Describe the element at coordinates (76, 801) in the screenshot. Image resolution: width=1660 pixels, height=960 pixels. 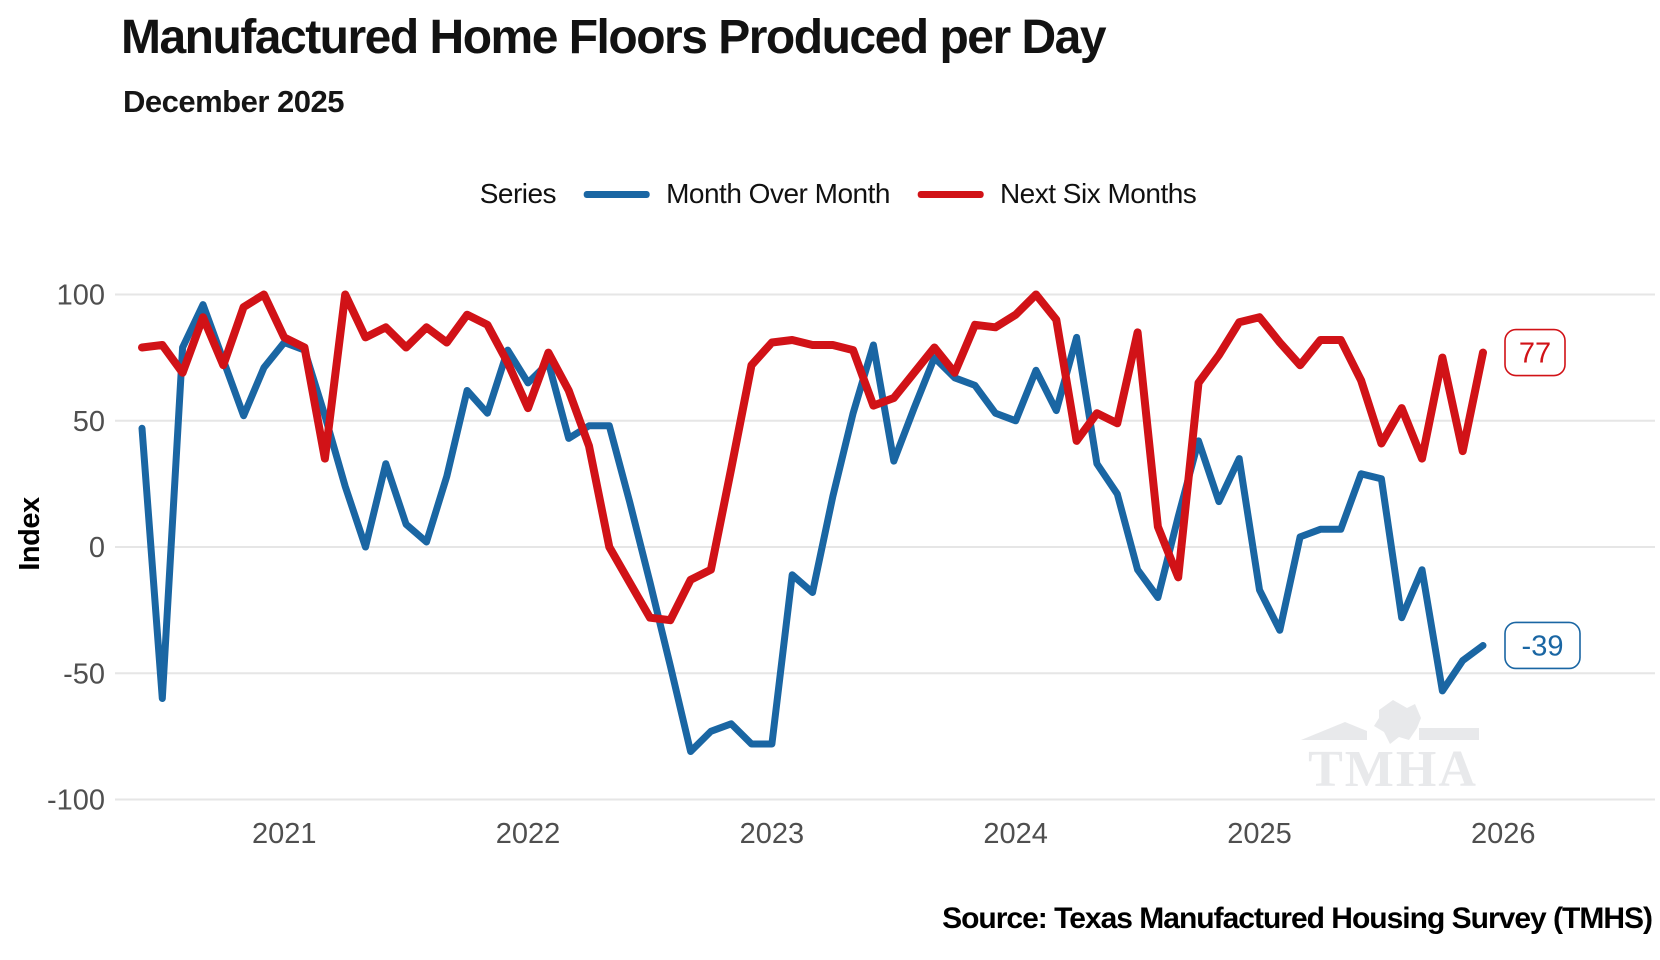
I see `y-tick-label: -100` at that location.